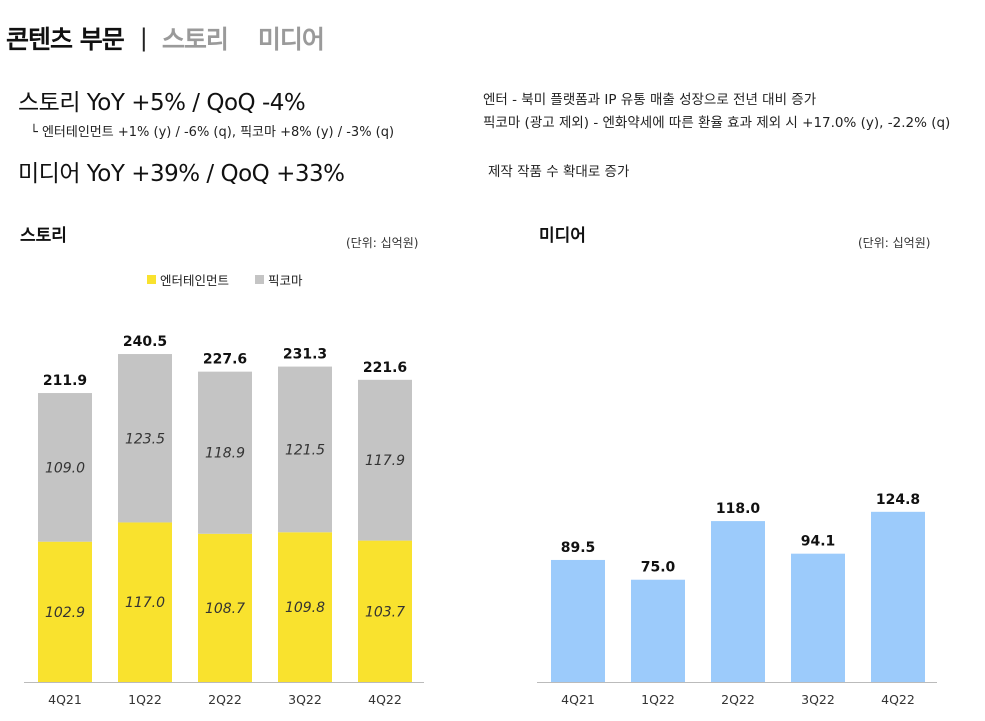  What do you see at coordinates (559, 172) in the screenshot?
I see `note-media: 제작 작품 수 확대로 증가` at bounding box center [559, 172].